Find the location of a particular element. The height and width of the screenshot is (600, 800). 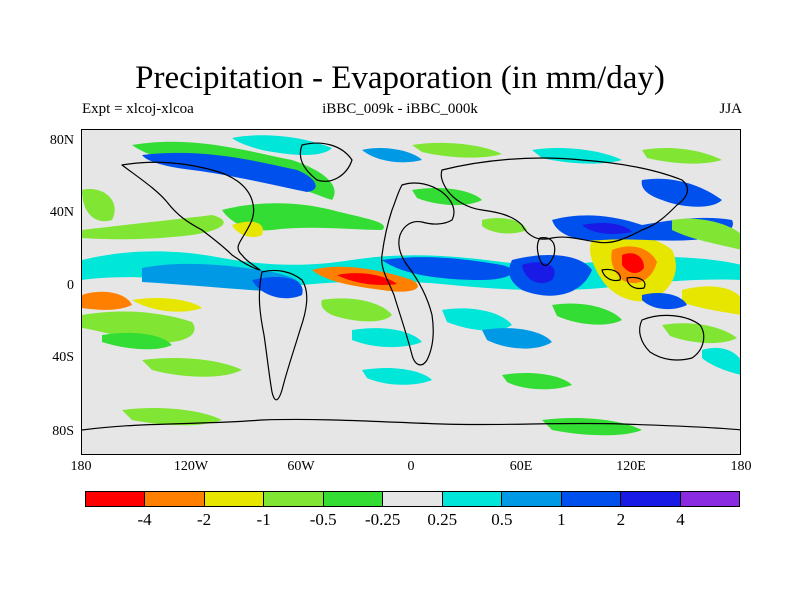

experiment-label: Expt = xlcoj-xlcoa is located at coordinates (138, 109).